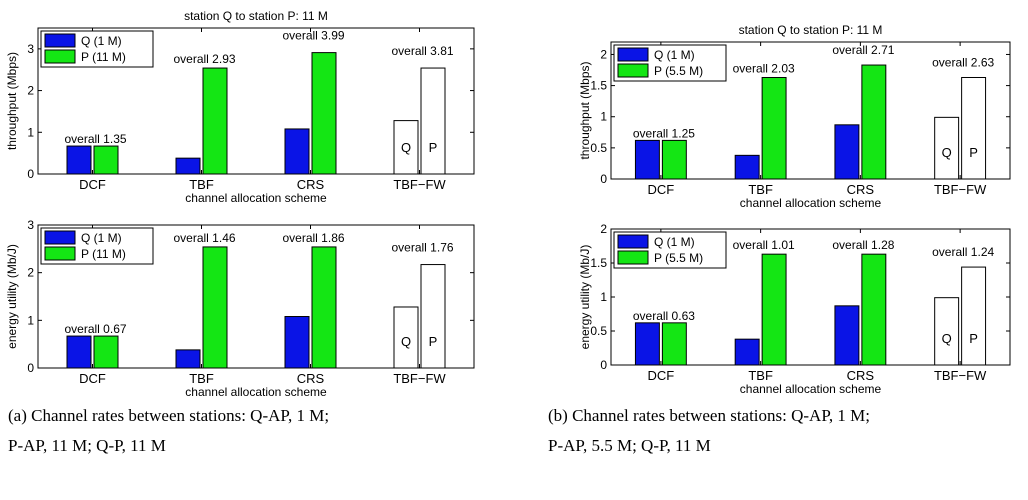  Describe the element at coordinates (670, 63) in the screenshot. I see `legend: Q (1 M) P (5.5 M)` at that location.